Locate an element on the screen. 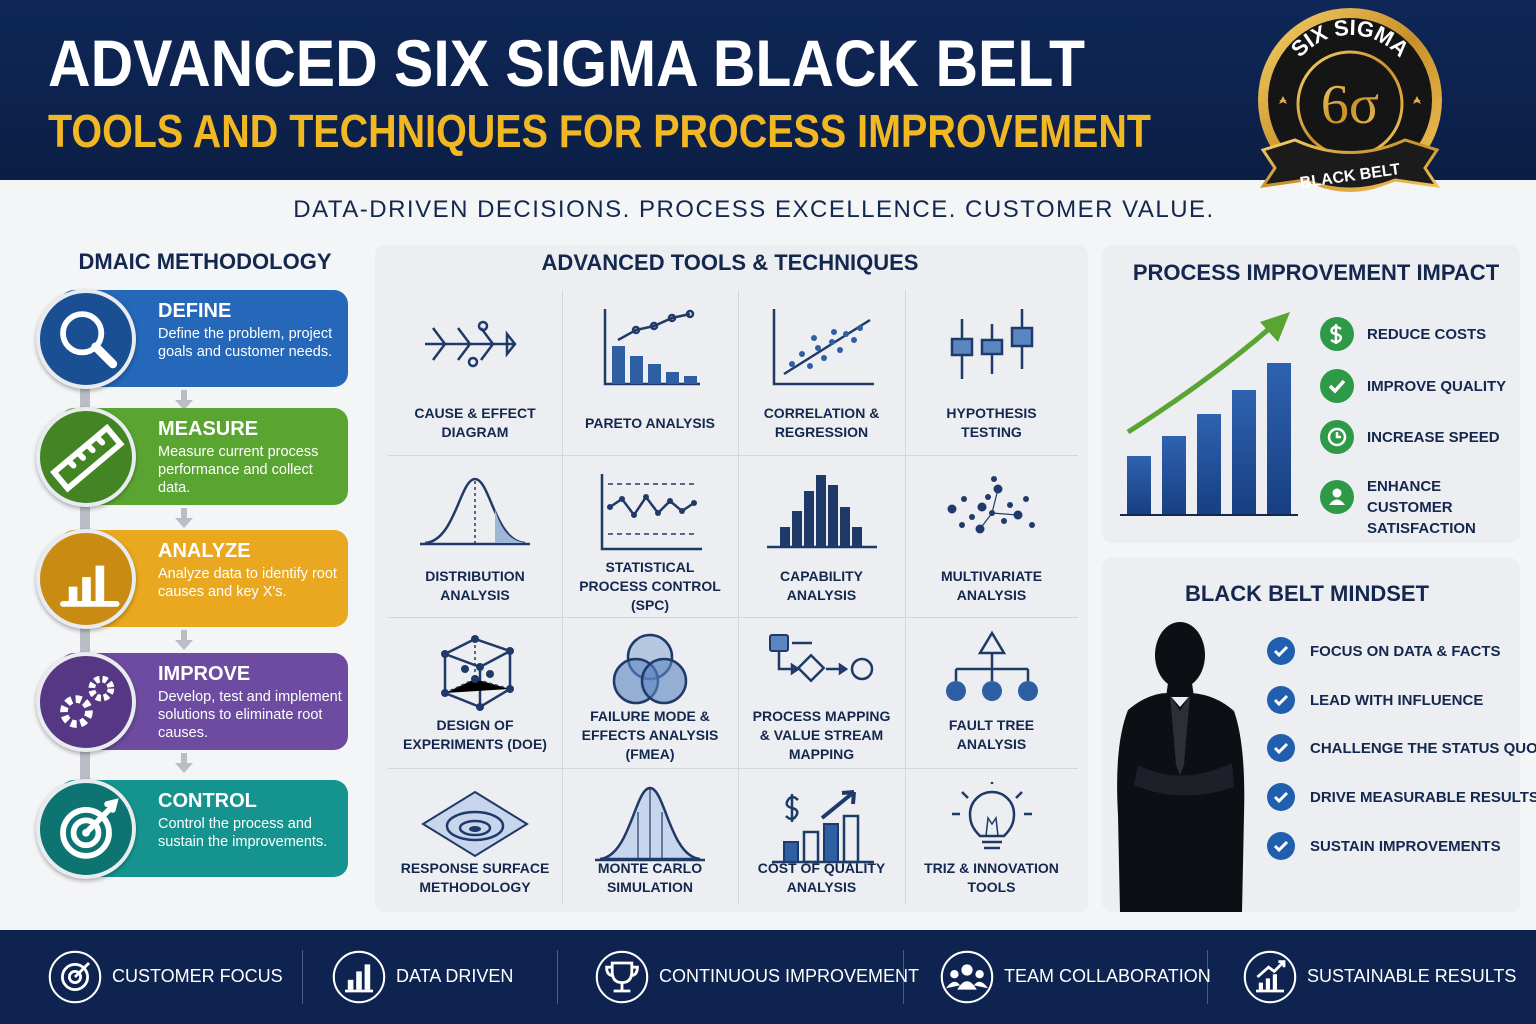 This screenshot has width=1536, height=1024. crossed-arms is located at coordinates (1184, 779).